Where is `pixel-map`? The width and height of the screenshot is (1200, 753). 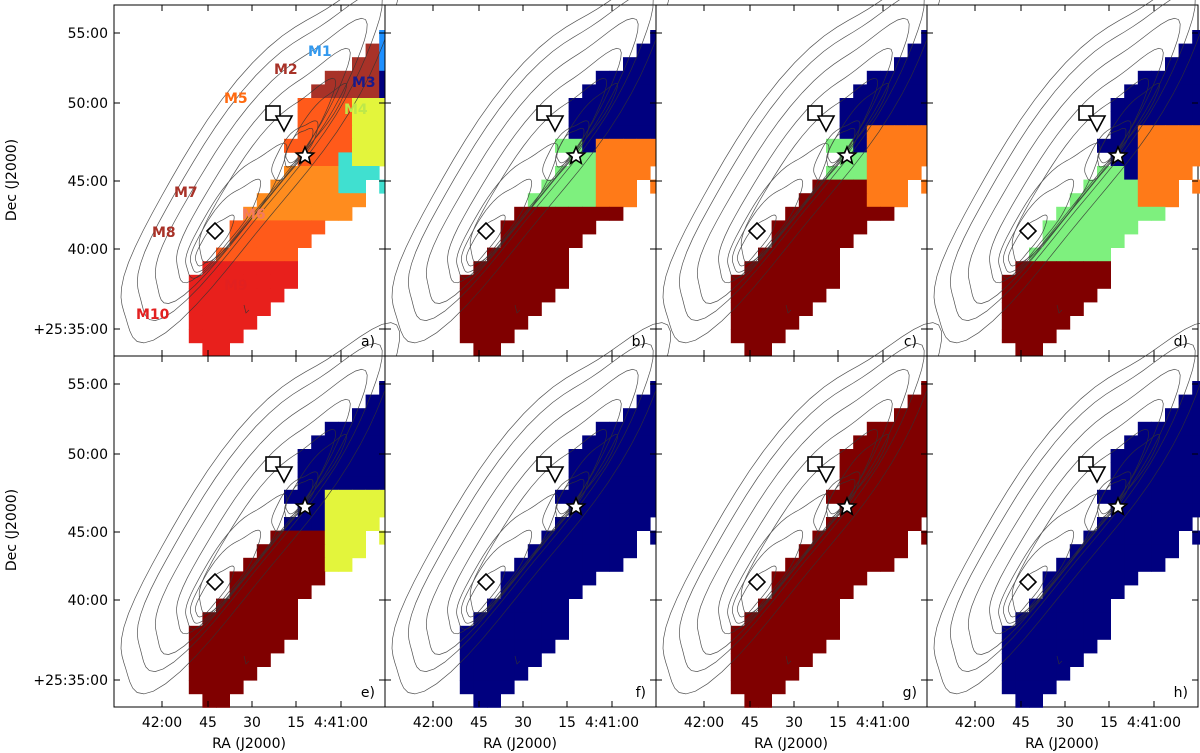 pixel-map is located at coordinates (1100, 193).